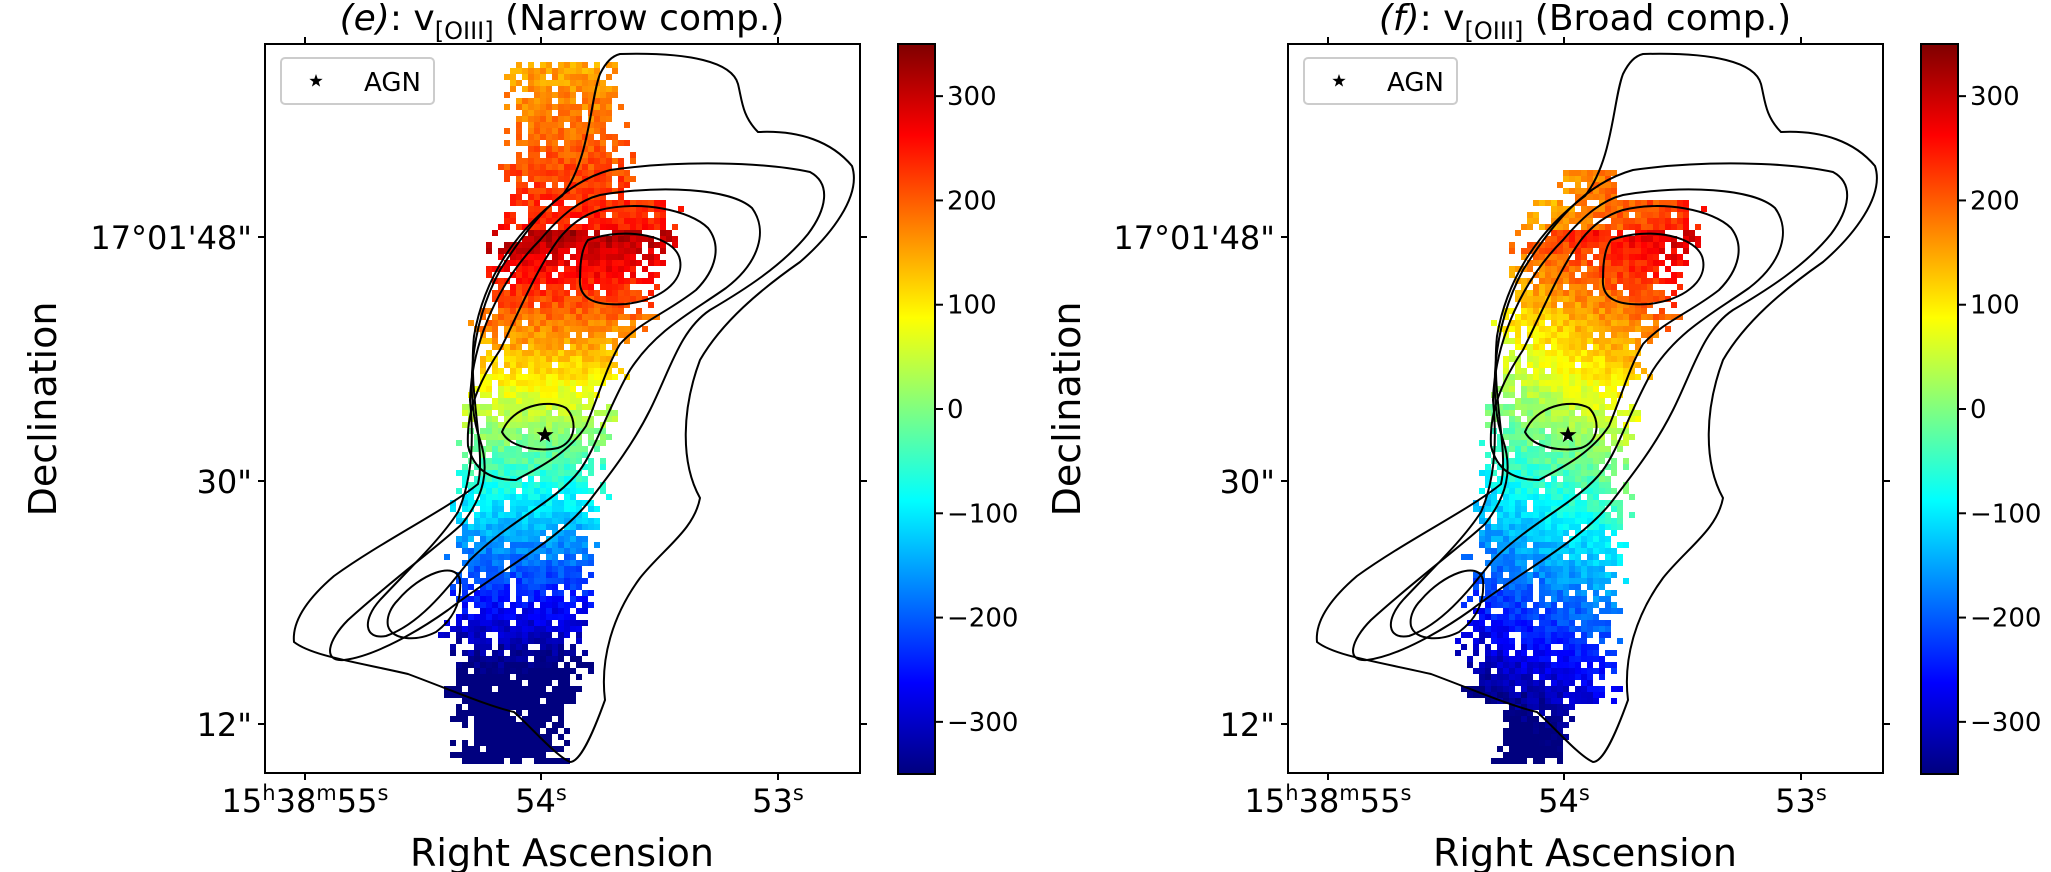 The image size is (2051, 872). I want to click on panel-e-contour-level-5c, so click(424, 604).